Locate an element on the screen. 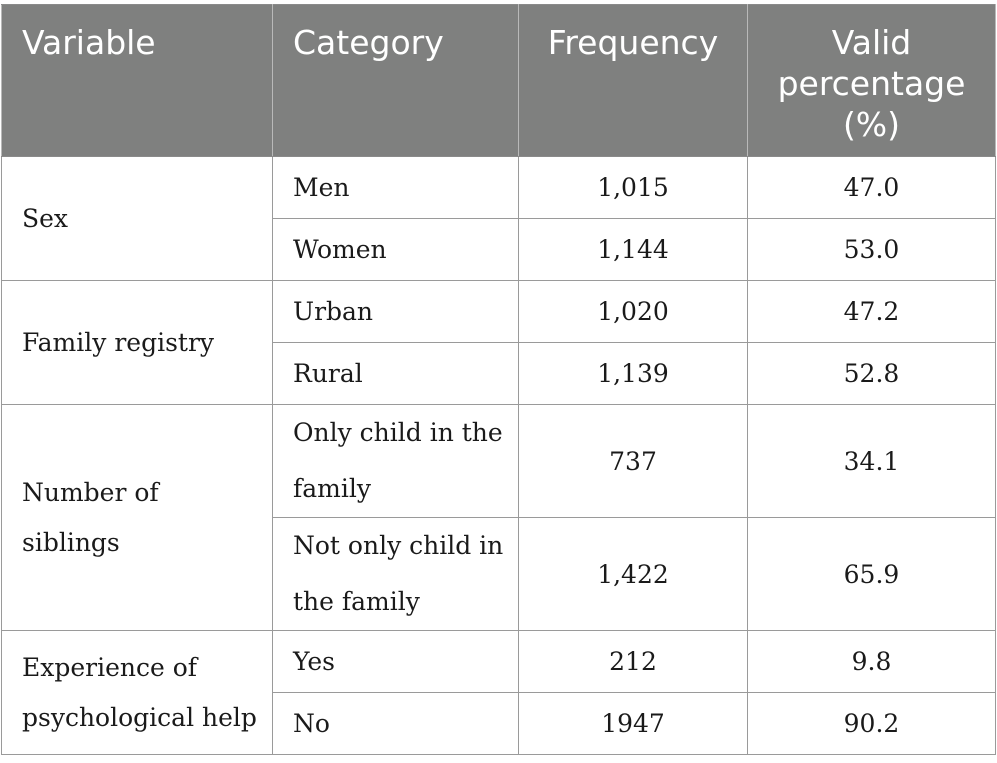 The height and width of the screenshot is (763, 997). frequency-cell: 1,422 is located at coordinates (633, 574).